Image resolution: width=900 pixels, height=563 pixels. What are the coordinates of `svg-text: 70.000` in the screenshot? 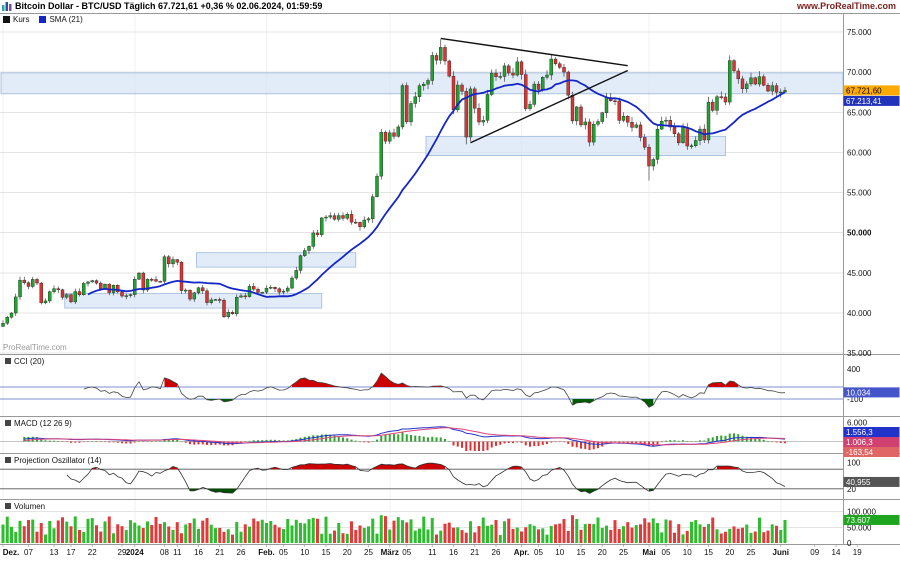 It's located at (859, 72).